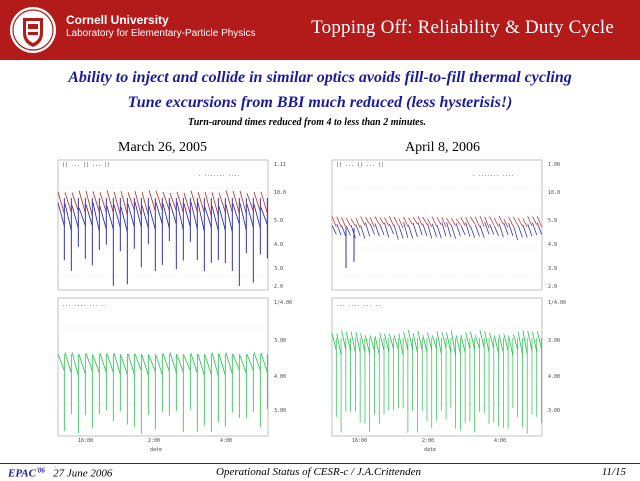 The height and width of the screenshot is (481, 640). Describe the element at coordinates (443, 147) in the screenshot. I see `plot-right-label: April 8, 2006` at that location.